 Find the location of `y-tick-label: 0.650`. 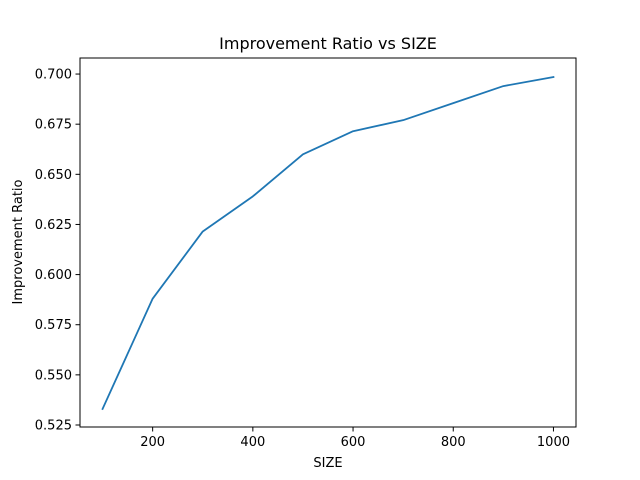

y-tick-label: 0.650 is located at coordinates (53, 175).